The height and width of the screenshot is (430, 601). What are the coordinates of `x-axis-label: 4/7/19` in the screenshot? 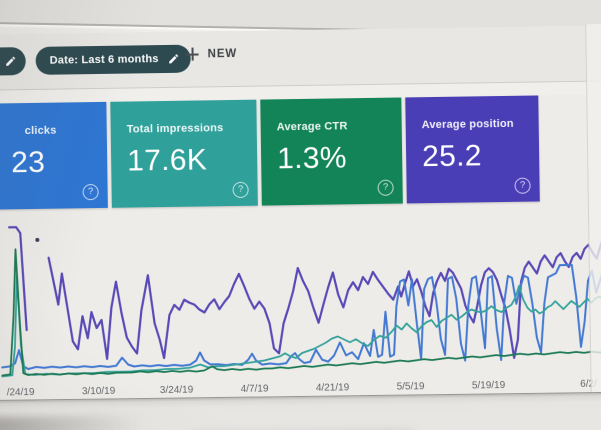 It's located at (254, 389).